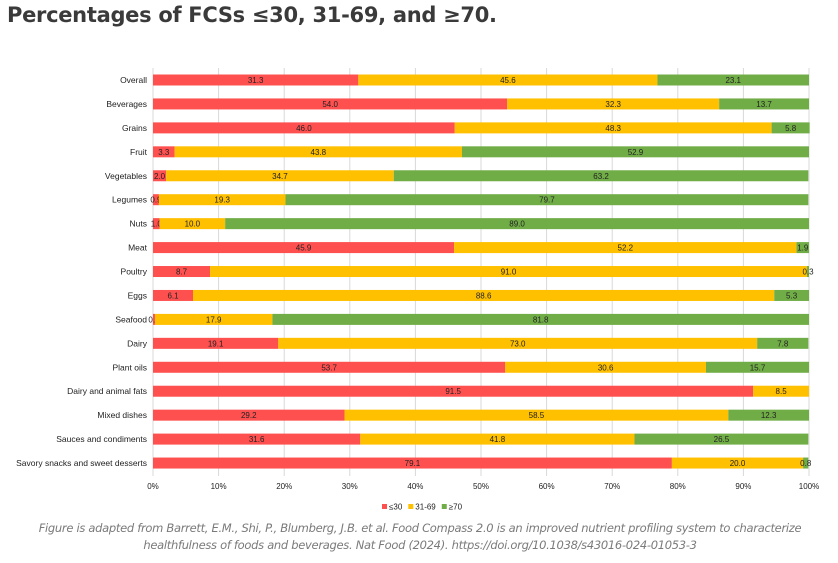  What do you see at coordinates (425, 507) in the screenshot?
I see `legend-label: 31-69` at bounding box center [425, 507].